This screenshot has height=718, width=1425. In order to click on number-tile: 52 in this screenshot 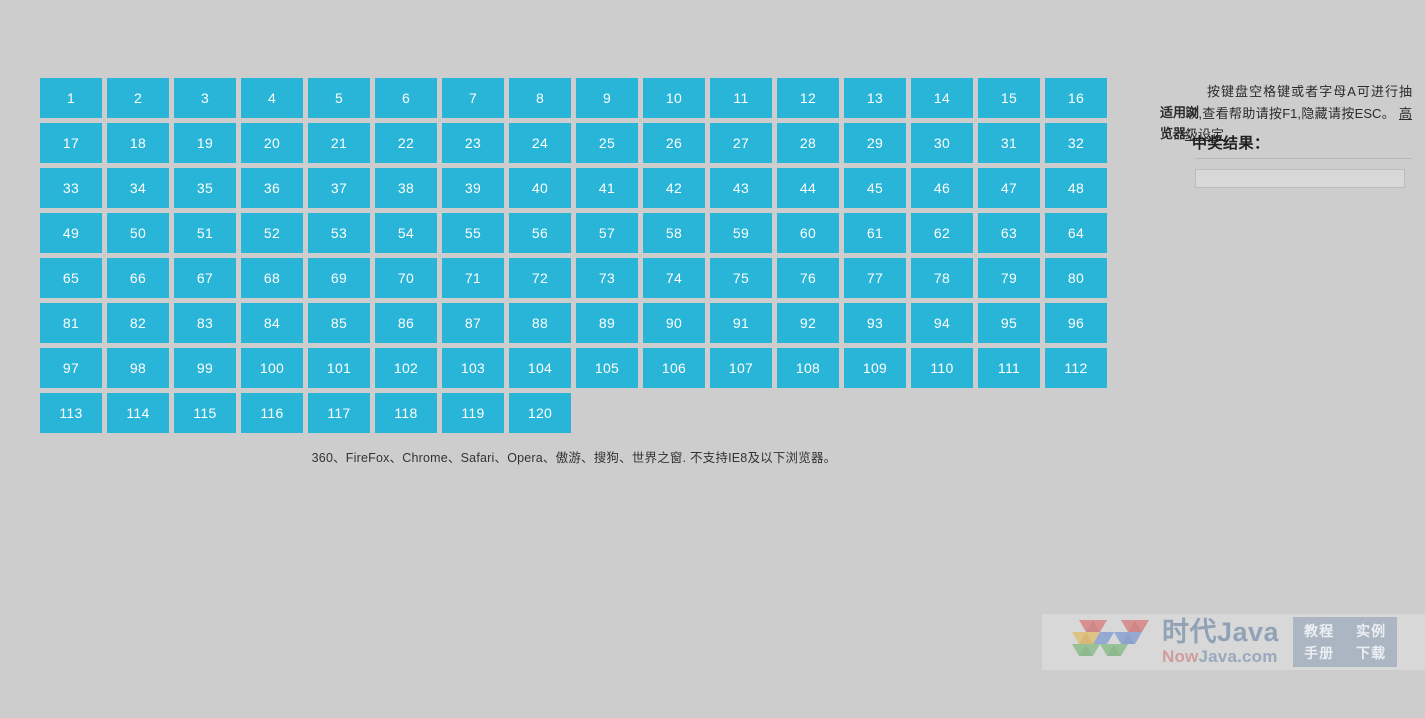, I will do `click(272, 233)`.